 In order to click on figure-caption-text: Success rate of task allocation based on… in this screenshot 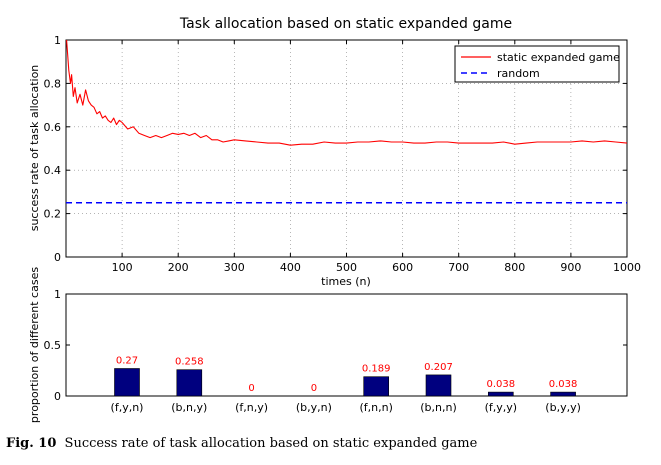, I will do `click(271, 443)`.